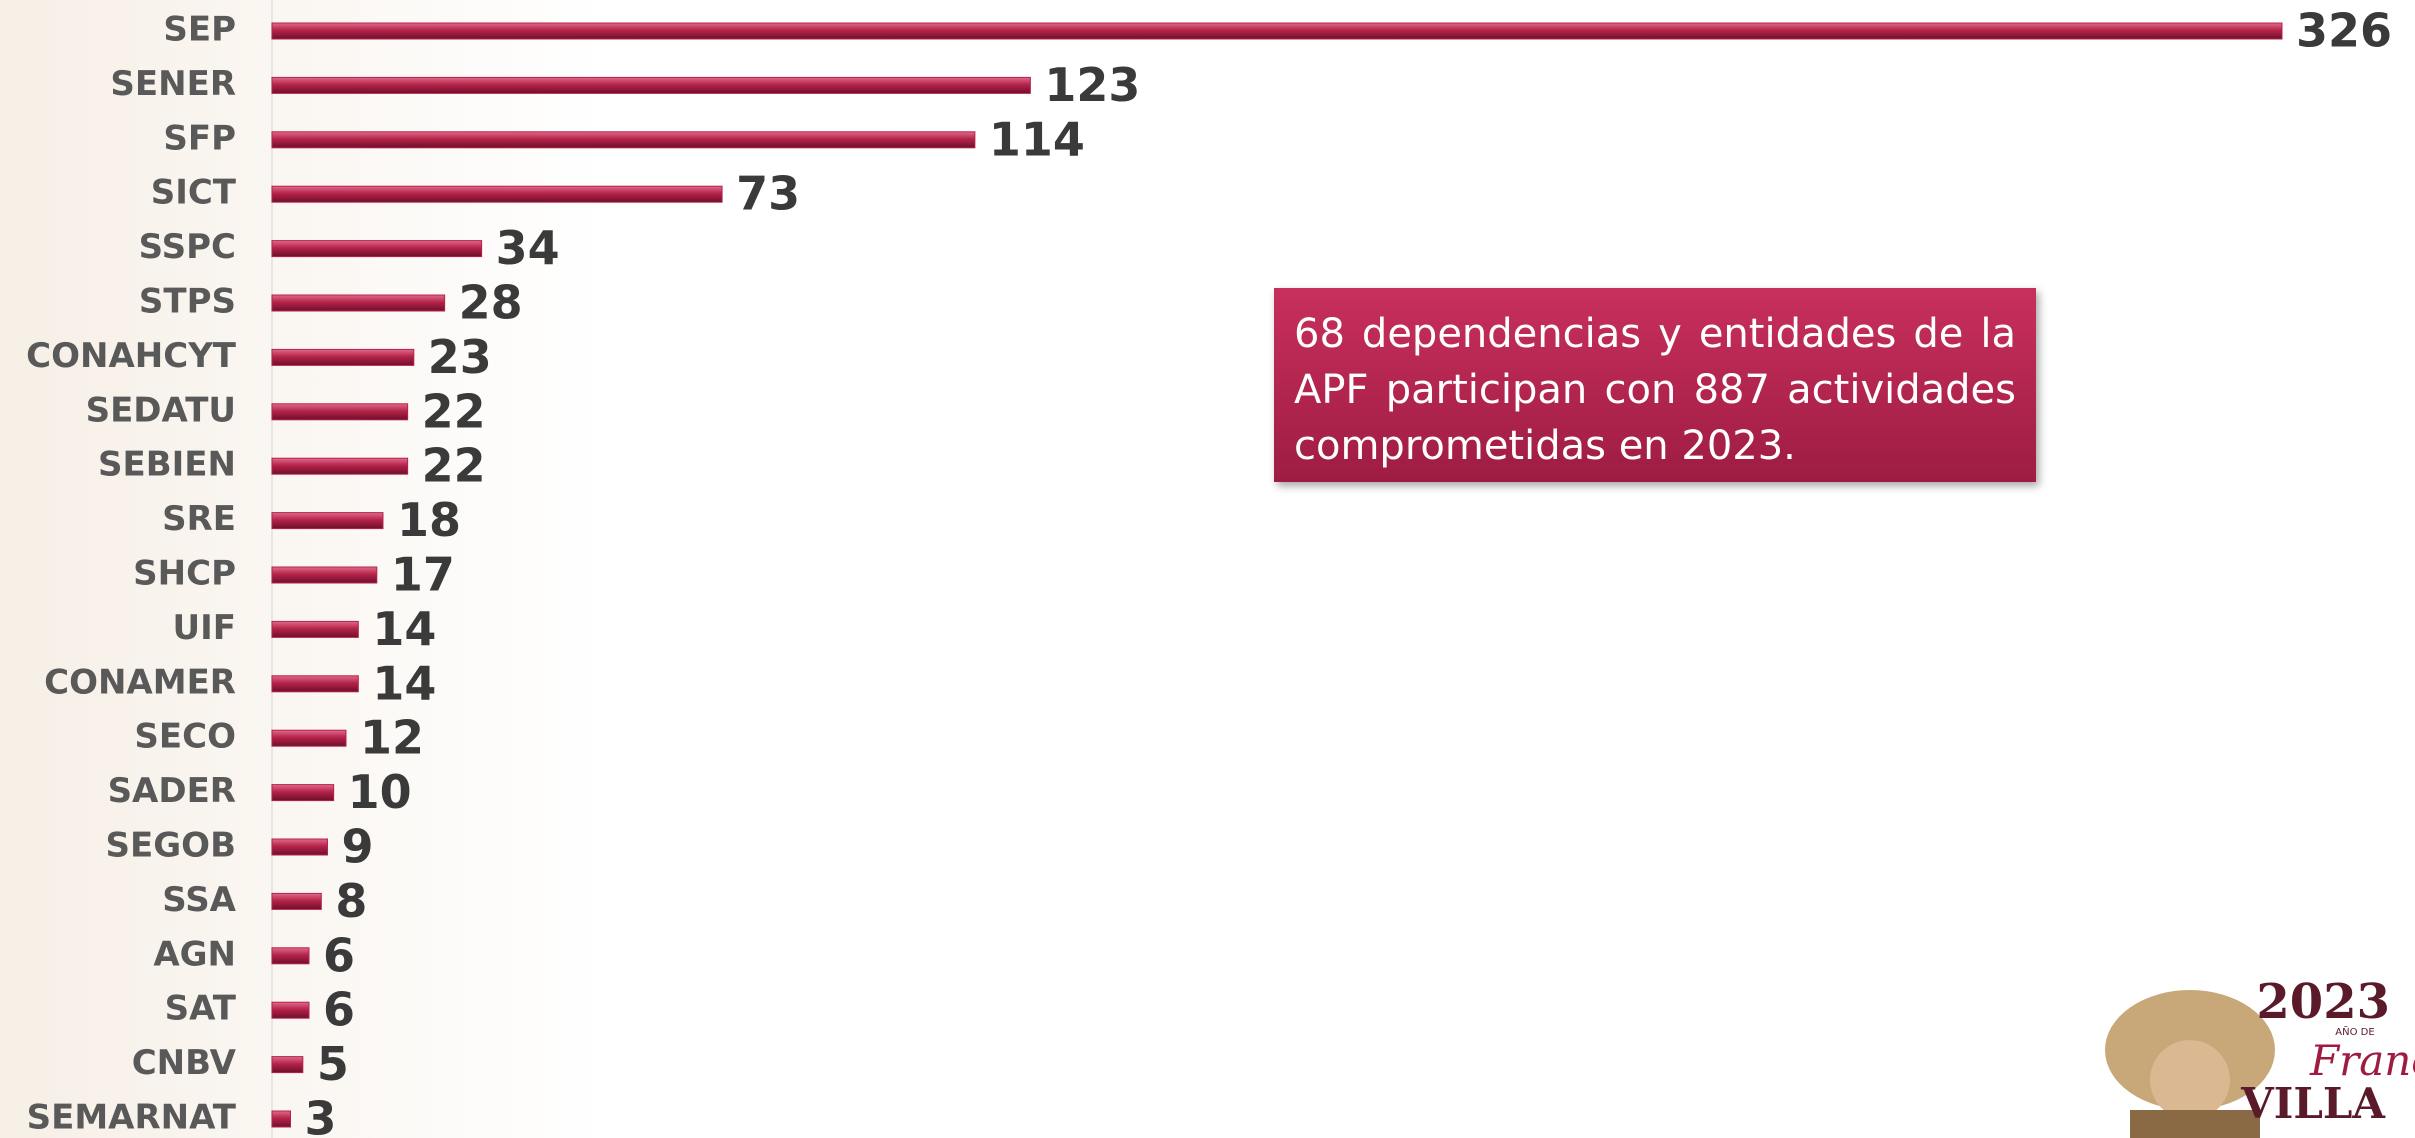 This screenshot has height=1138, width=2415. I want to click on category-label: SEBIEN, so click(167, 465).